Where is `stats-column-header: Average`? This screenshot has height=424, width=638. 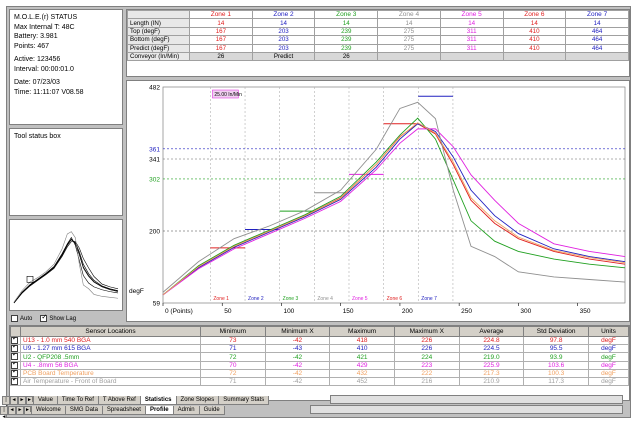
stats-column-header: Average is located at coordinates (491, 331).